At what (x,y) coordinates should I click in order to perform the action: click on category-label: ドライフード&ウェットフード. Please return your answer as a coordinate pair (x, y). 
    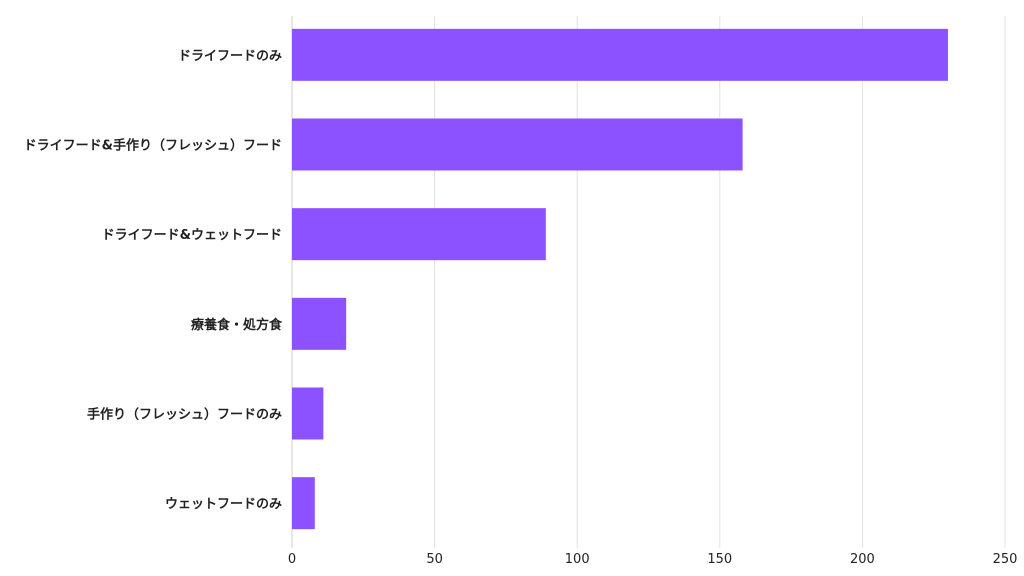
    Looking at the image, I should click on (192, 235).